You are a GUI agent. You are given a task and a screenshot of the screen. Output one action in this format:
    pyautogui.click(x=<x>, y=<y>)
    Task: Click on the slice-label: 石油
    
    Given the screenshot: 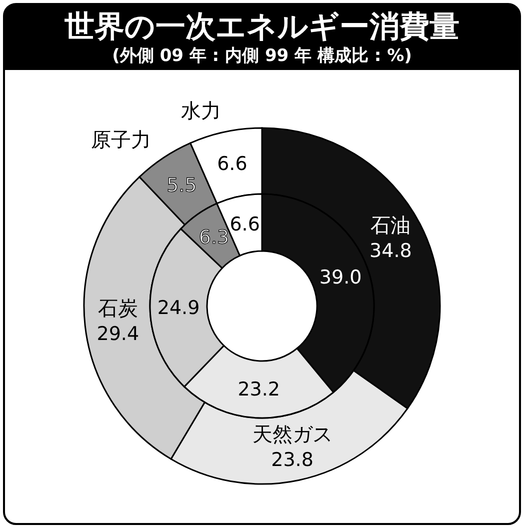 What is the action you would take?
    pyautogui.click(x=390, y=225)
    